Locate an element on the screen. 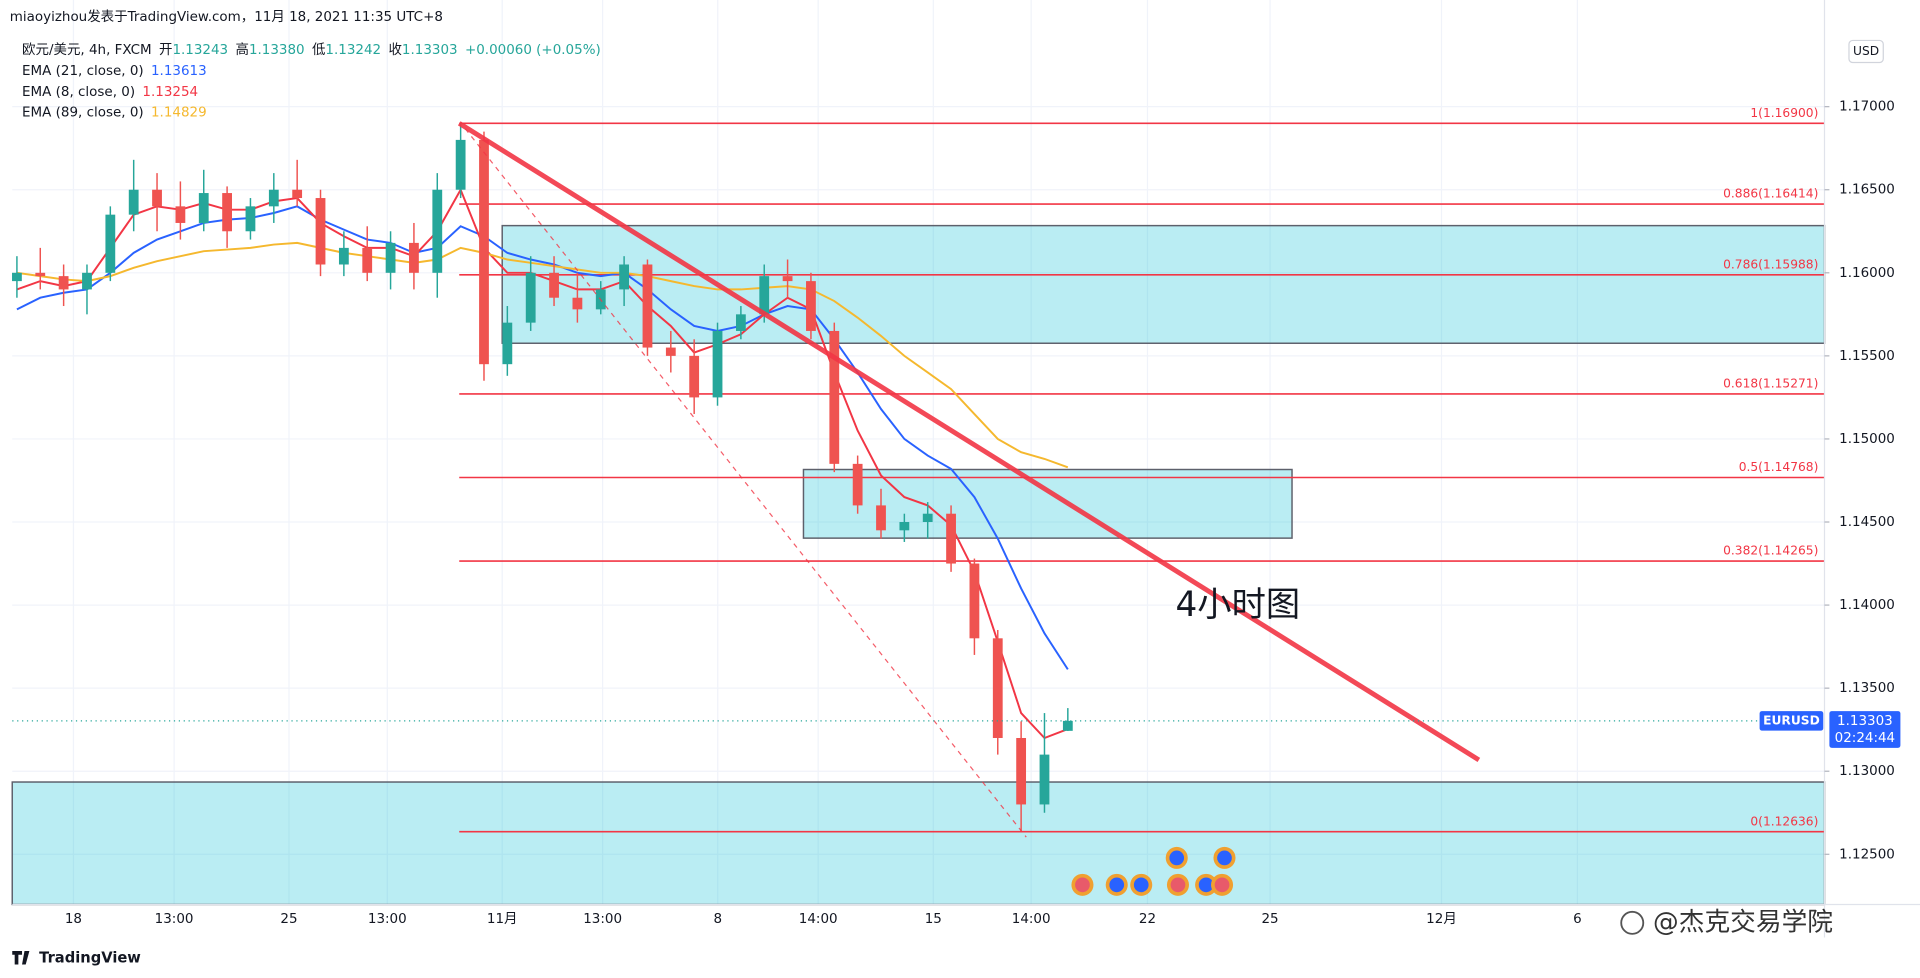 This screenshot has width=1920, height=978. brand: TradingView is located at coordinates (90, 957).